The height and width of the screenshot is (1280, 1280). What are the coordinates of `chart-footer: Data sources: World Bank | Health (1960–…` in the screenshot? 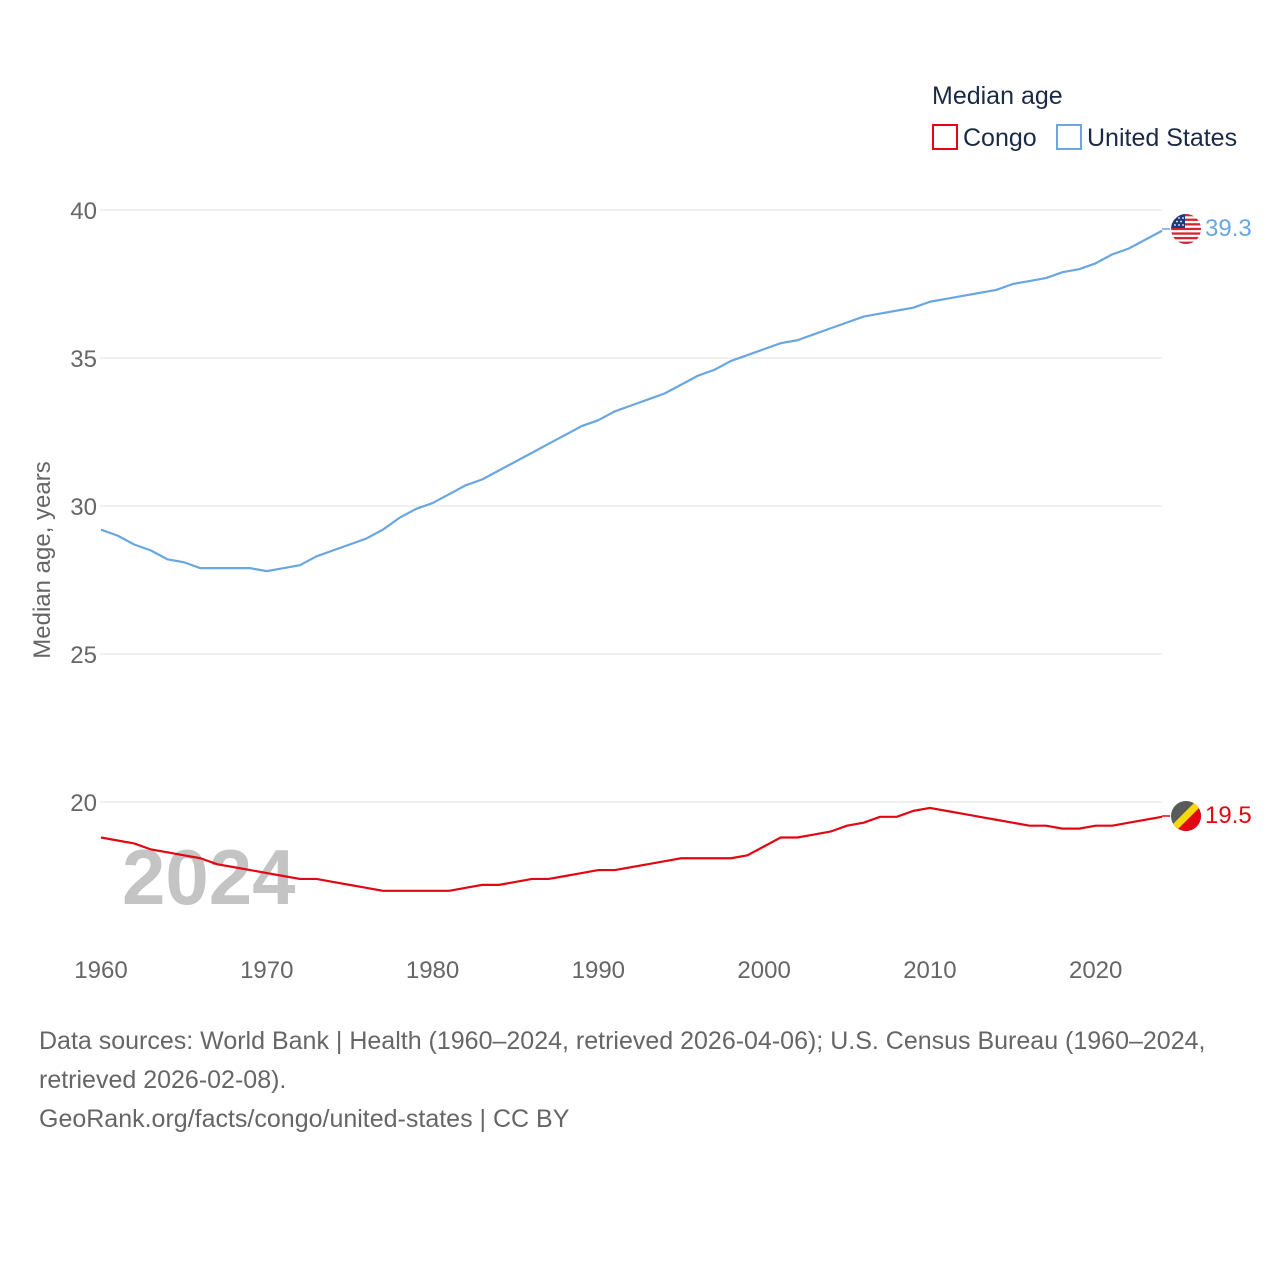 It's located at (644, 1080).